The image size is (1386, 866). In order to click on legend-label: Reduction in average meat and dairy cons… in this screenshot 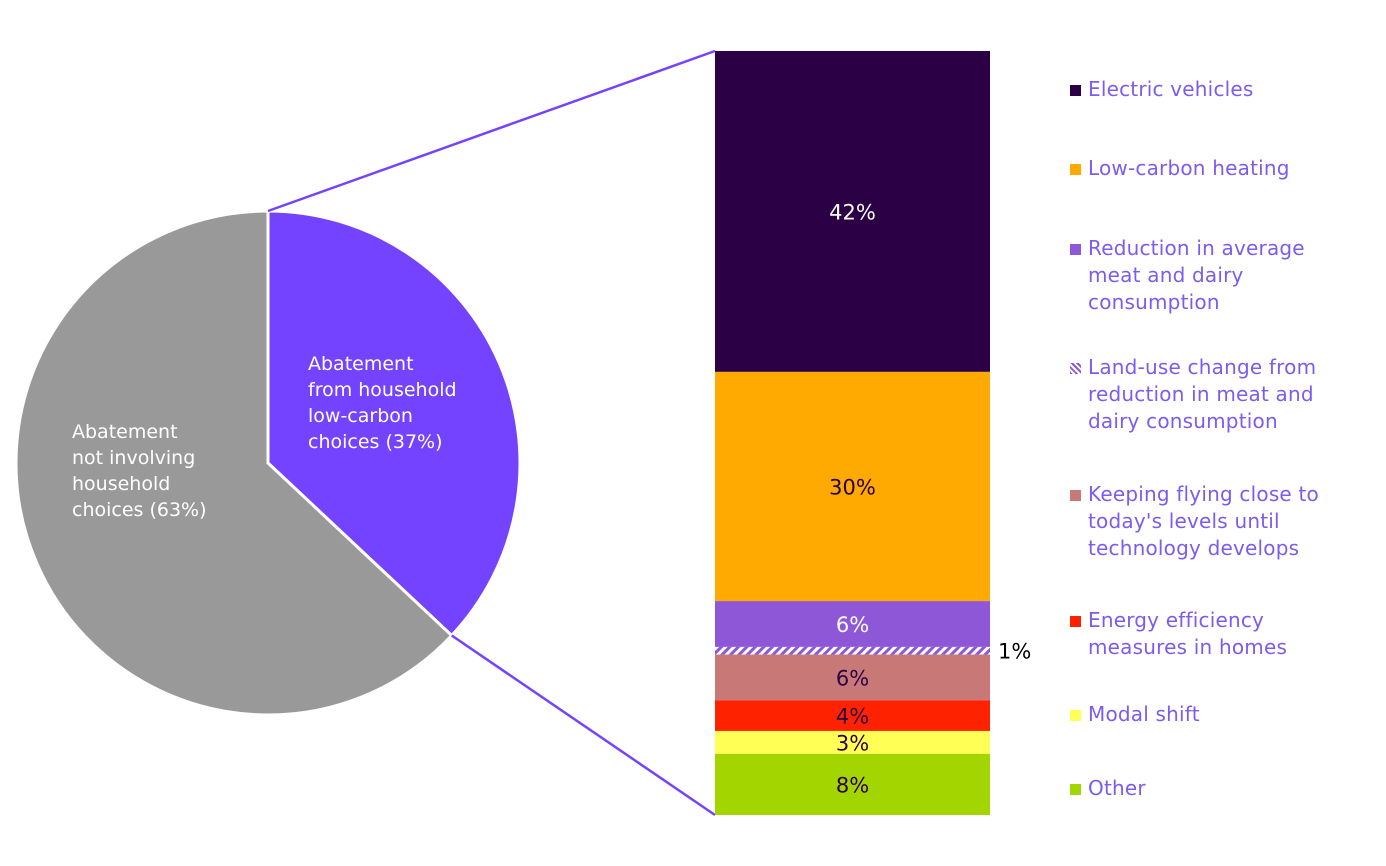, I will do `click(1196, 275)`.